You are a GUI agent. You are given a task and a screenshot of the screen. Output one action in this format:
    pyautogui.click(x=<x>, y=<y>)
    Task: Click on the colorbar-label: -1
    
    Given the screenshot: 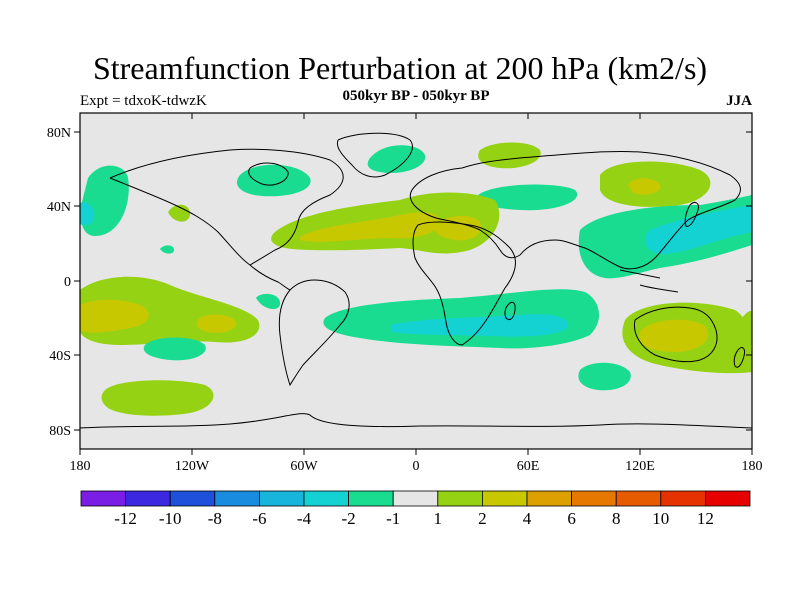 What is the action you would take?
    pyautogui.click(x=393, y=518)
    